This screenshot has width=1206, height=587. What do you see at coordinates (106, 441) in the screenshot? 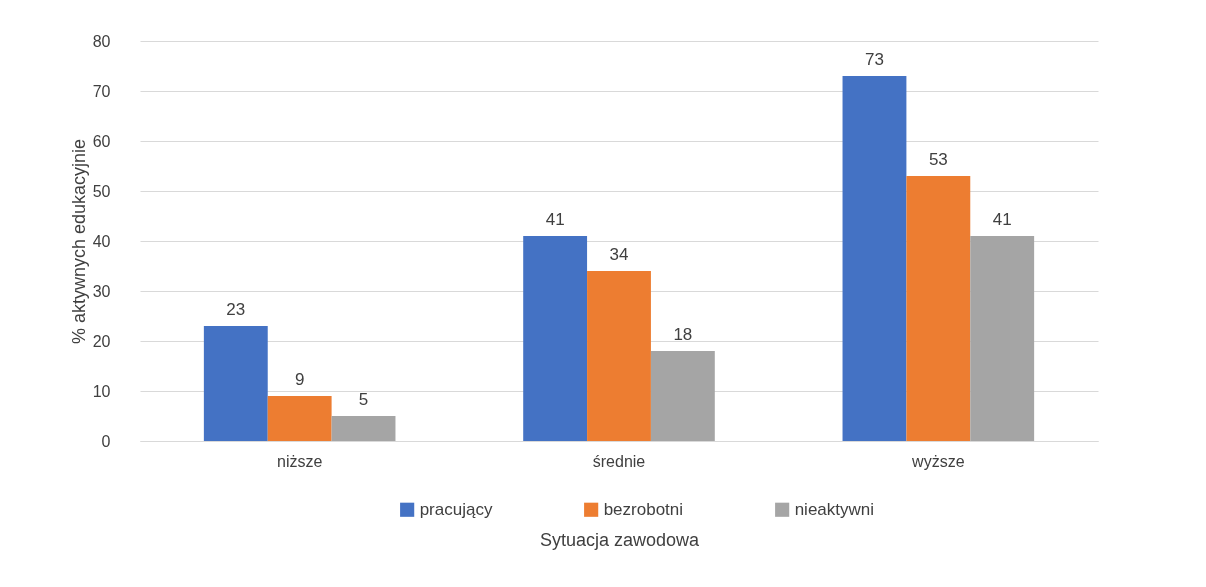
I see `y-tick-label: 0` at bounding box center [106, 441].